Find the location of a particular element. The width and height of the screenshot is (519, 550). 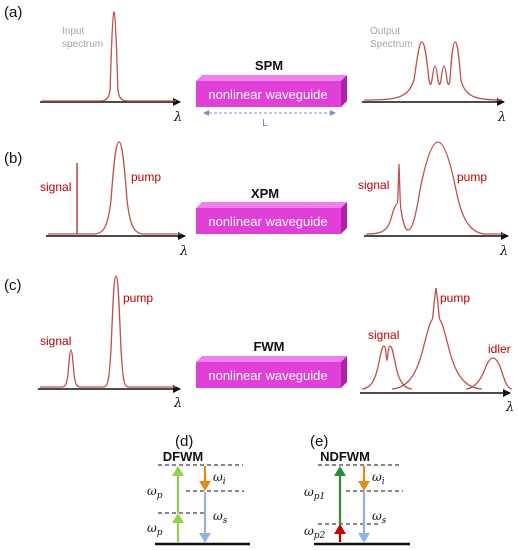

input-spectrum-label-line1: Input is located at coordinates (73, 31).